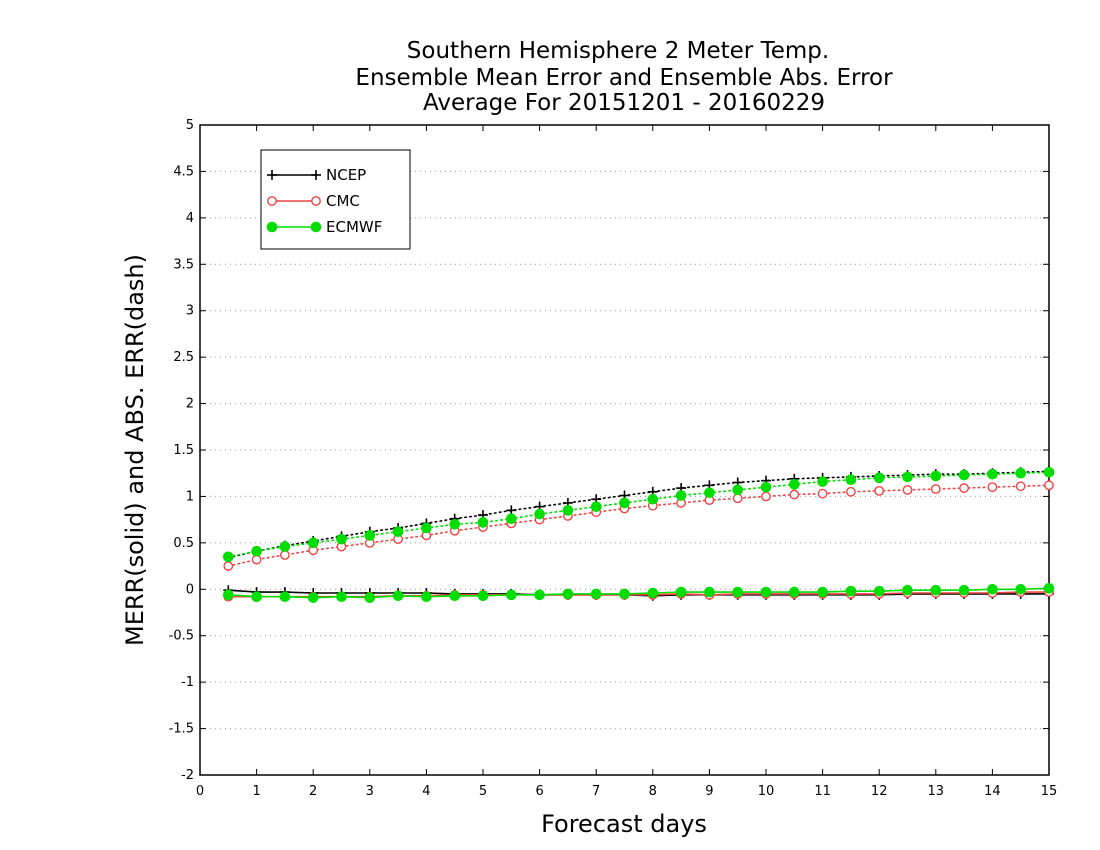 The image size is (1100, 850). I want to click on legend-label-cmc: CMC, so click(343, 201).